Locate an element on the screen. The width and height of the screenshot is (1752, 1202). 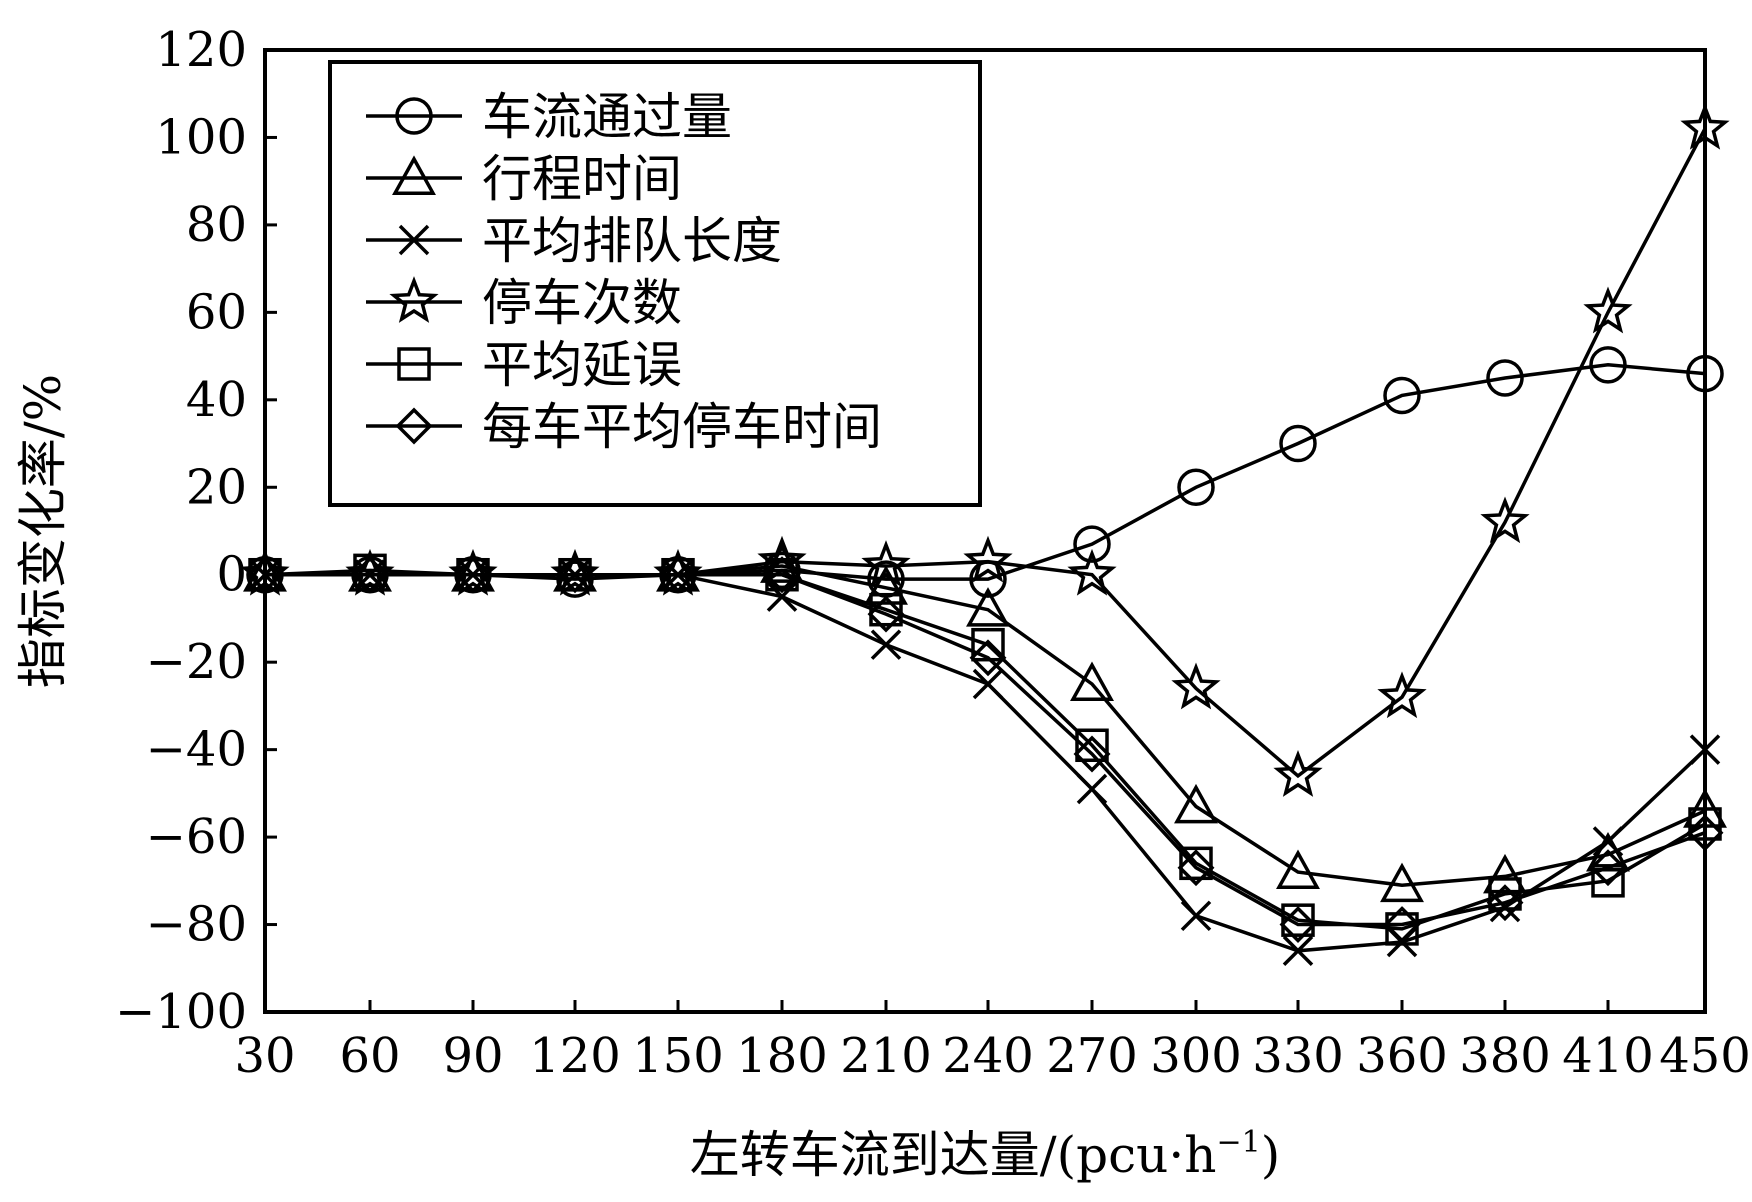
x-tick-label: 60 is located at coordinates (369, 1056).